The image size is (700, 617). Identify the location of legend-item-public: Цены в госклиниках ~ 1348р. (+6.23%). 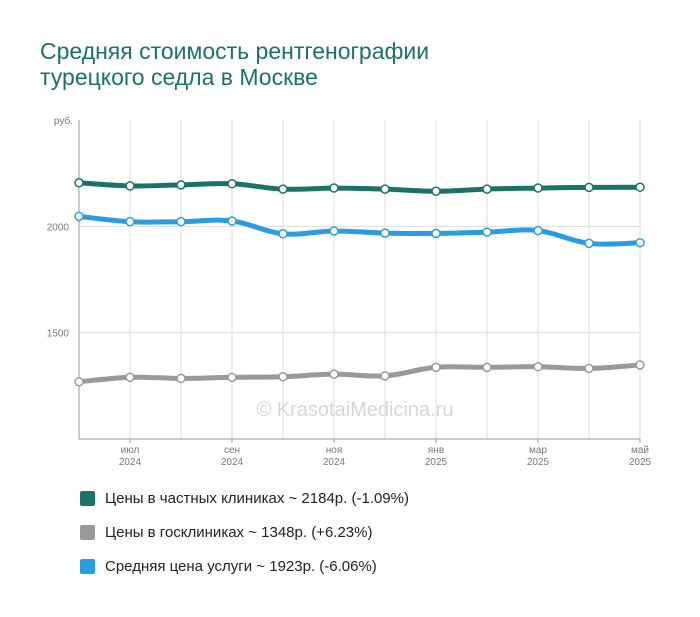
(244, 532).